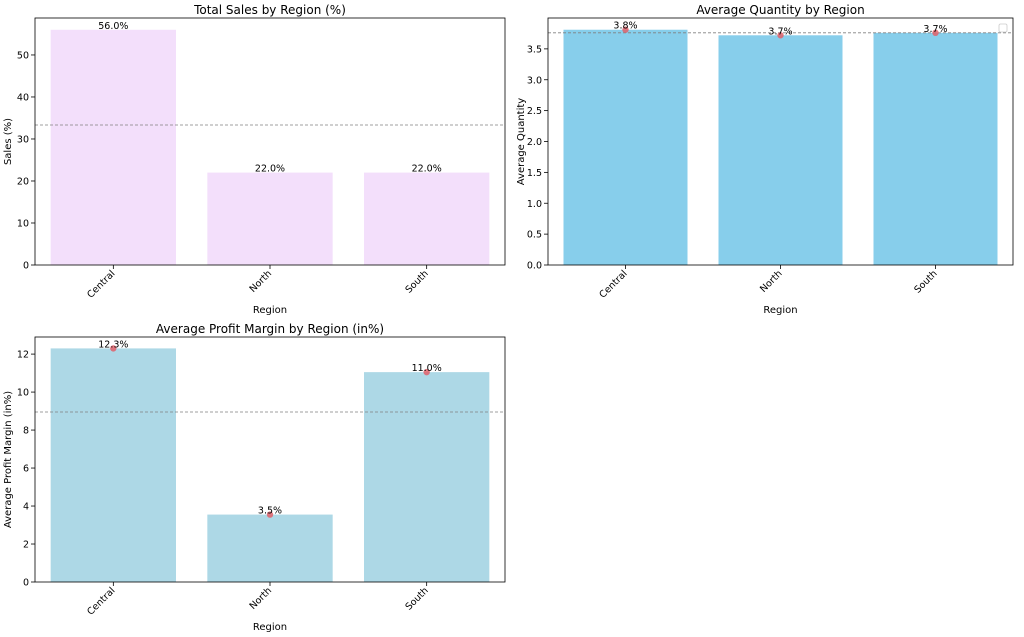 Image resolution: width=1024 pixels, height=637 pixels. Describe the element at coordinates (26, 507) in the screenshot. I see `y-tick-label: 4` at that location.